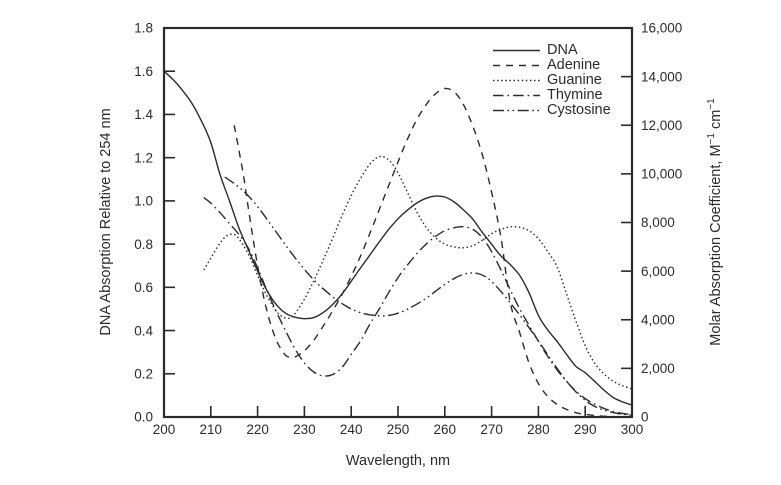  Describe the element at coordinates (143, 71) in the screenshot. I see `y-left-tick-label: 1.6` at that location.